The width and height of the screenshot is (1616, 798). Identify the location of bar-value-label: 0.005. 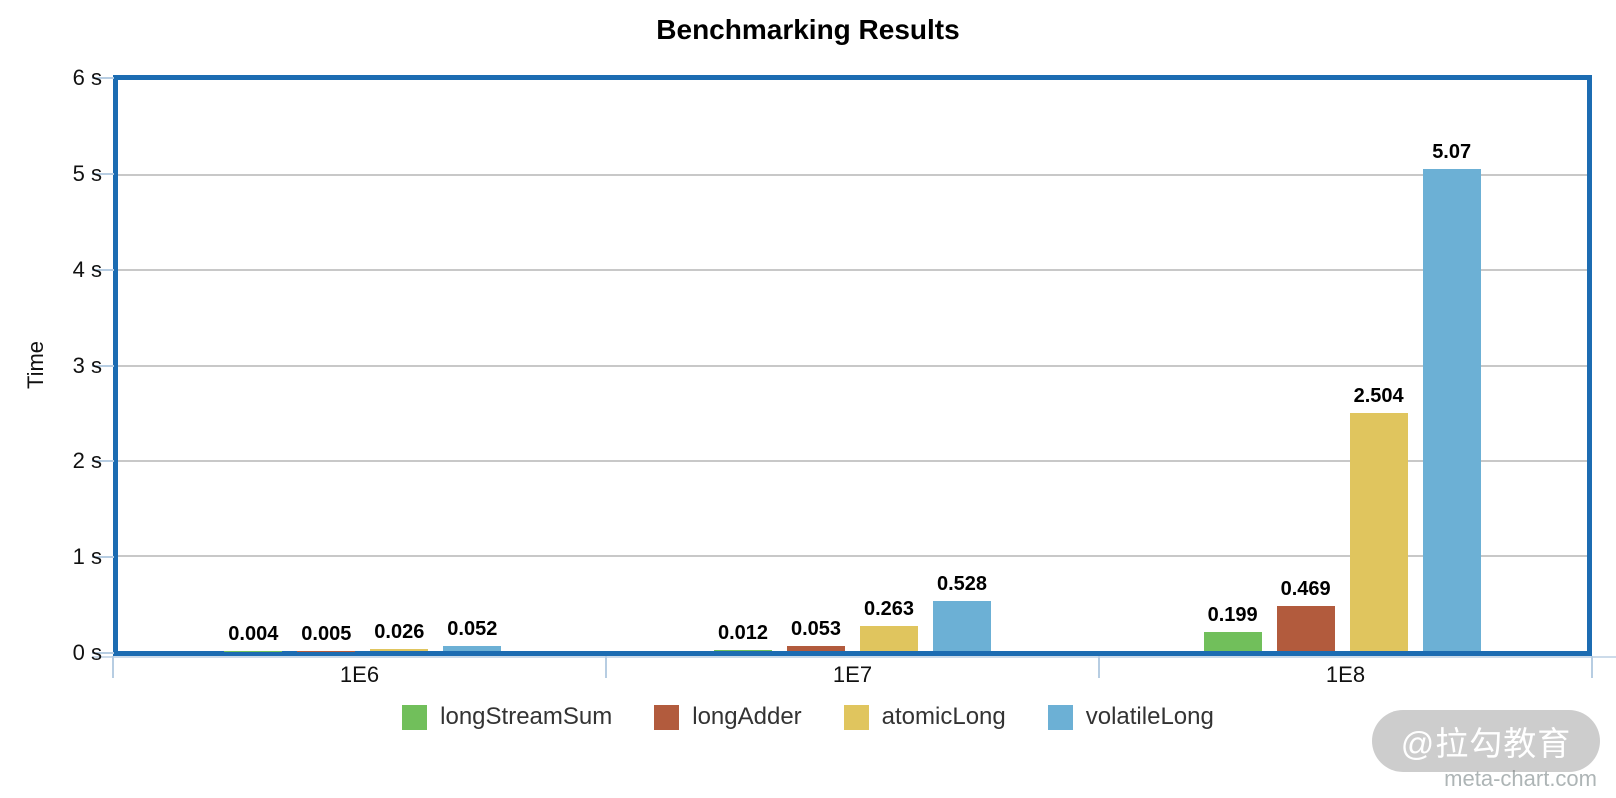
(326, 633).